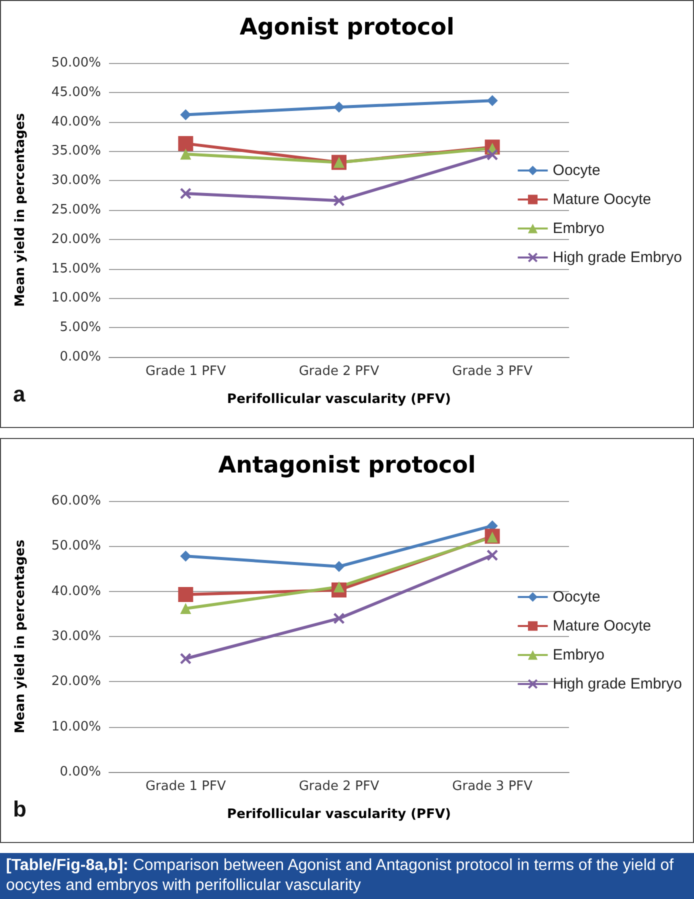 The height and width of the screenshot is (899, 694). I want to click on chart-title: Antagonist protocol, so click(347, 465).